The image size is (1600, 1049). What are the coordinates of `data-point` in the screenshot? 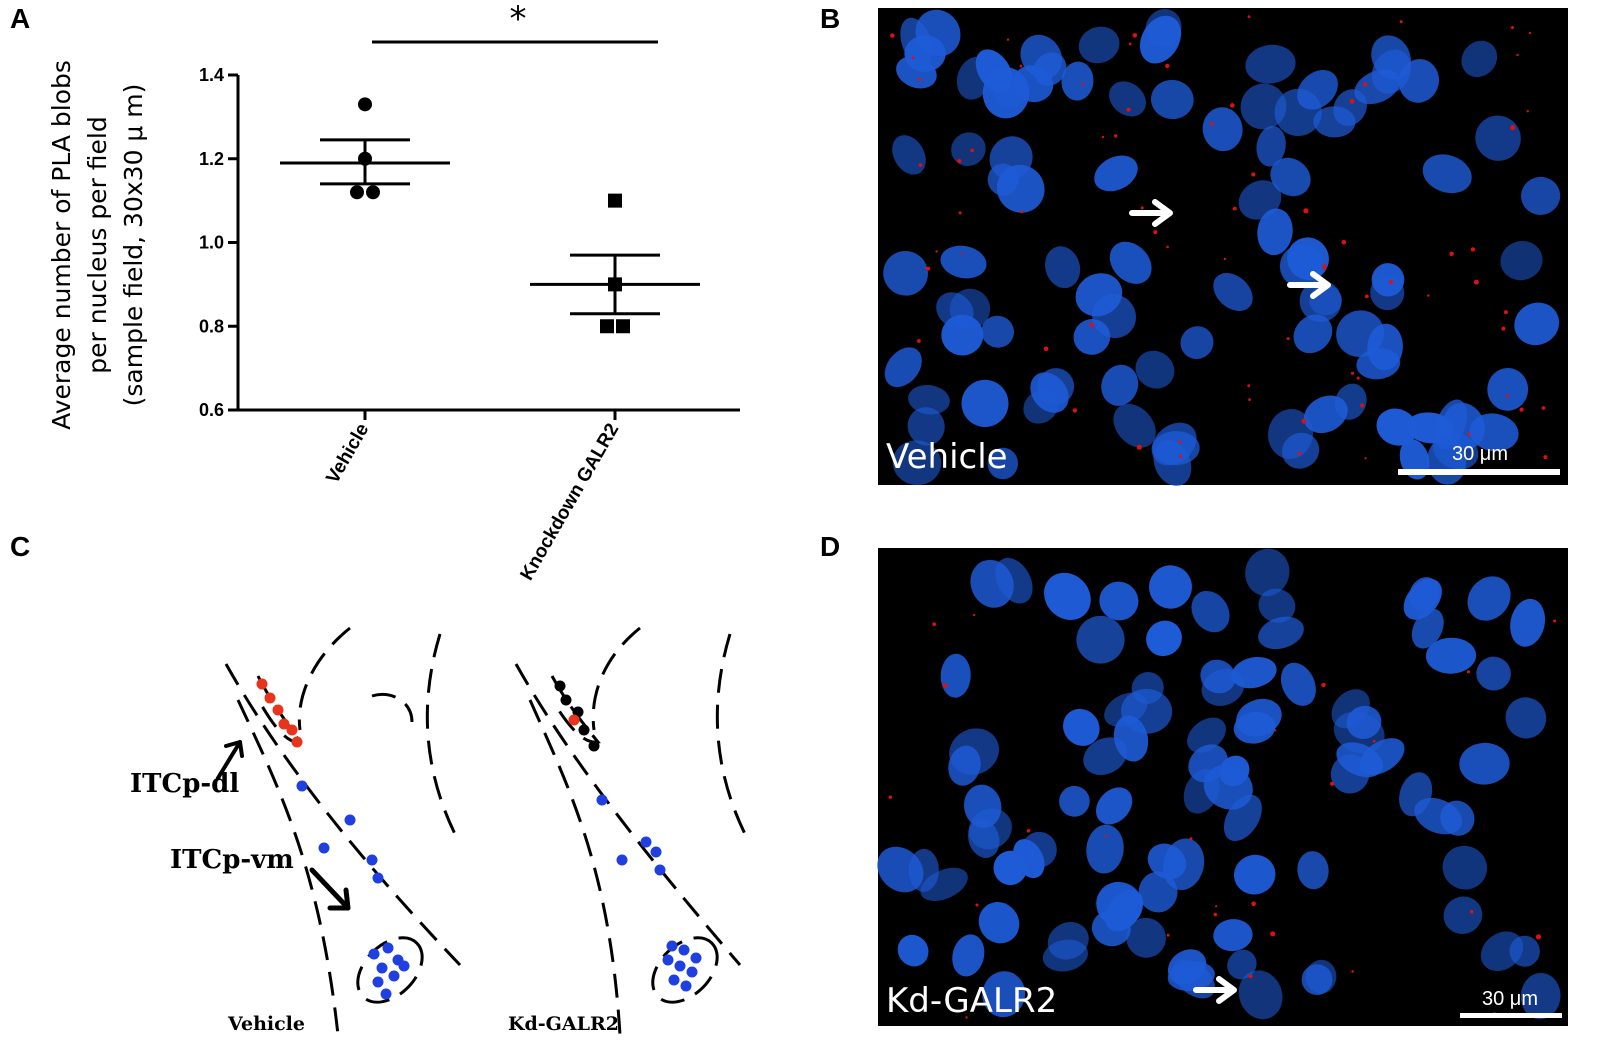 It's located at (623, 326).